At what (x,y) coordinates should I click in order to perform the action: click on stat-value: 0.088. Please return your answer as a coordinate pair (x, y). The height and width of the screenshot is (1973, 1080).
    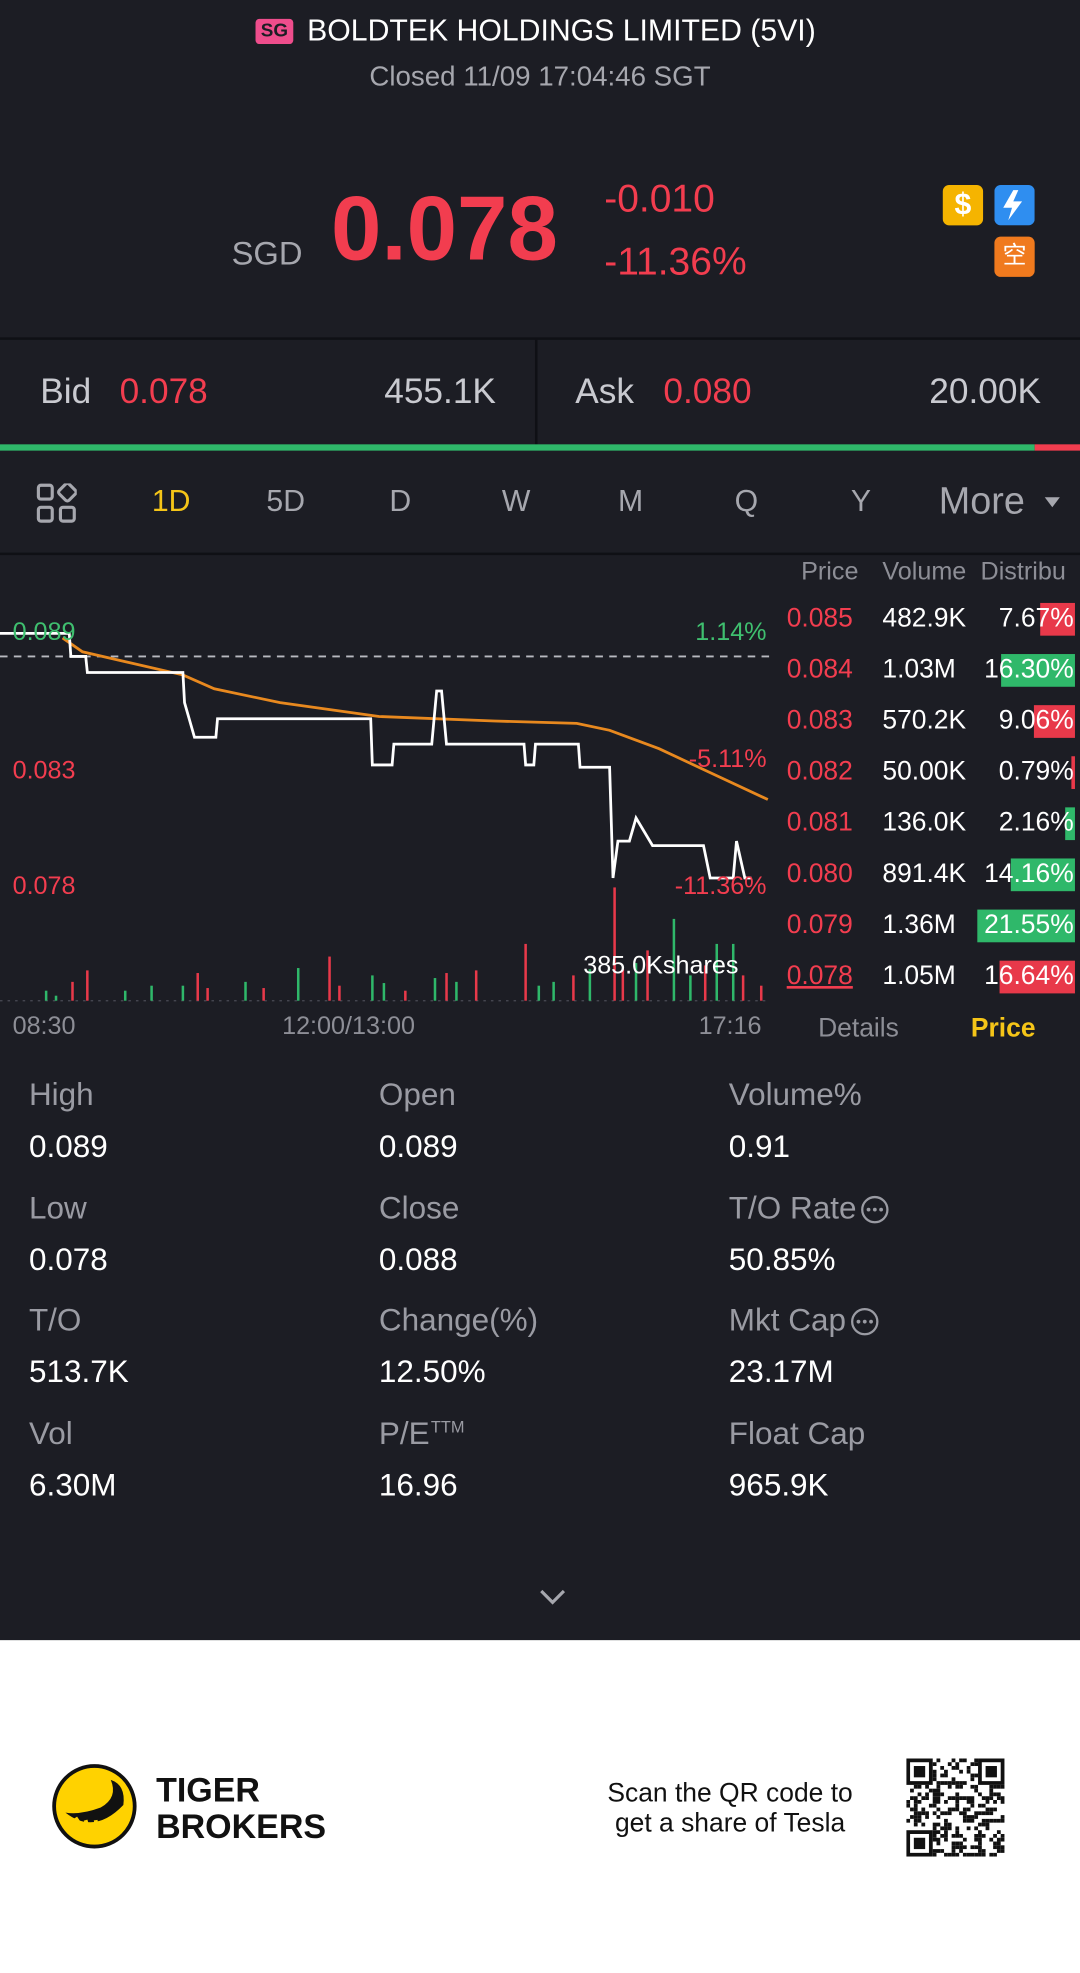
    Looking at the image, I should click on (418, 1259).